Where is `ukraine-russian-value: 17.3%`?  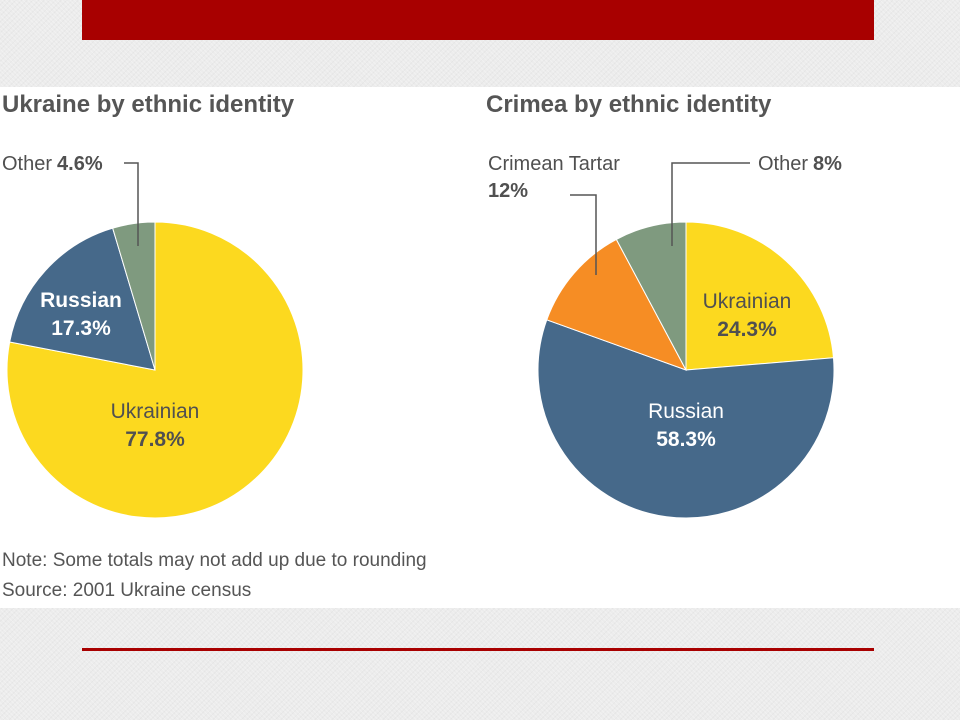 ukraine-russian-value: 17.3% is located at coordinates (81, 328).